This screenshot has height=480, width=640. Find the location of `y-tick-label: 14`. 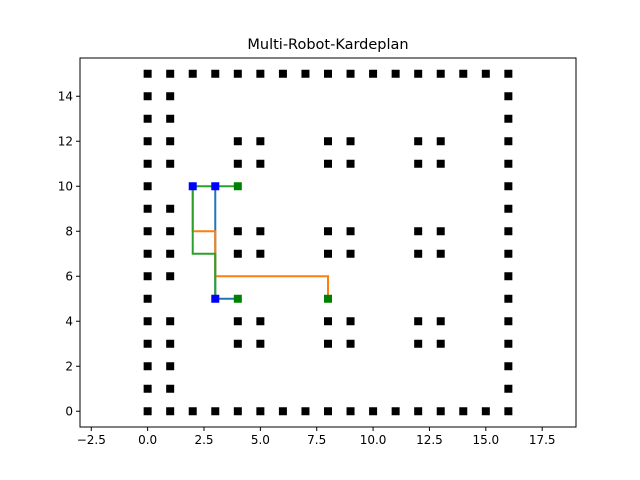

y-tick-label: 14 is located at coordinates (65, 96).